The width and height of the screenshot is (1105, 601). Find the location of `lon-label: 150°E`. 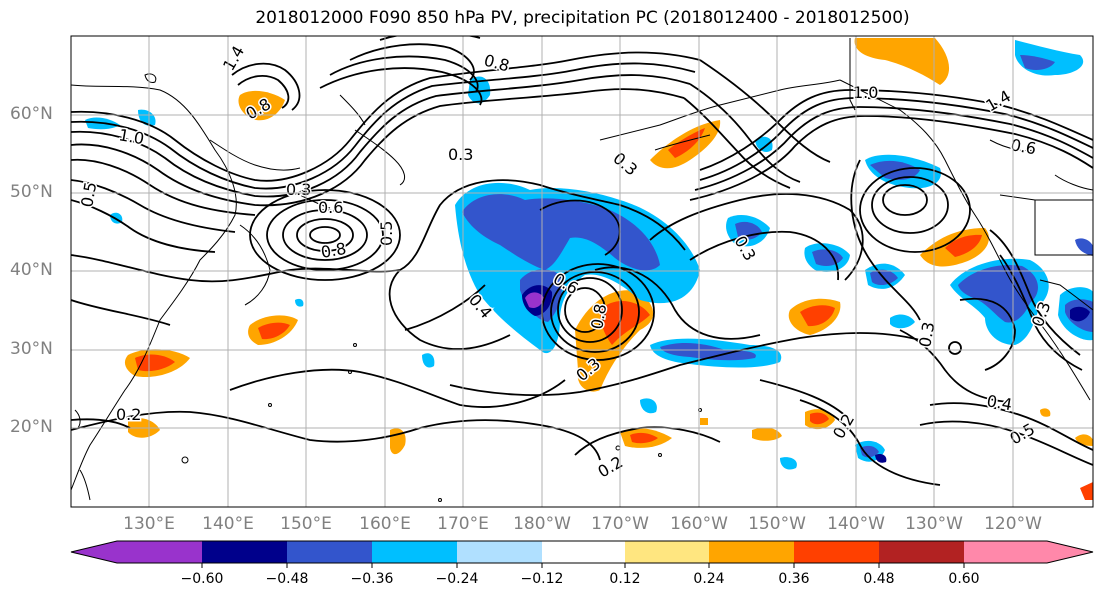

lon-label: 150°E is located at coordinates (306, 524).